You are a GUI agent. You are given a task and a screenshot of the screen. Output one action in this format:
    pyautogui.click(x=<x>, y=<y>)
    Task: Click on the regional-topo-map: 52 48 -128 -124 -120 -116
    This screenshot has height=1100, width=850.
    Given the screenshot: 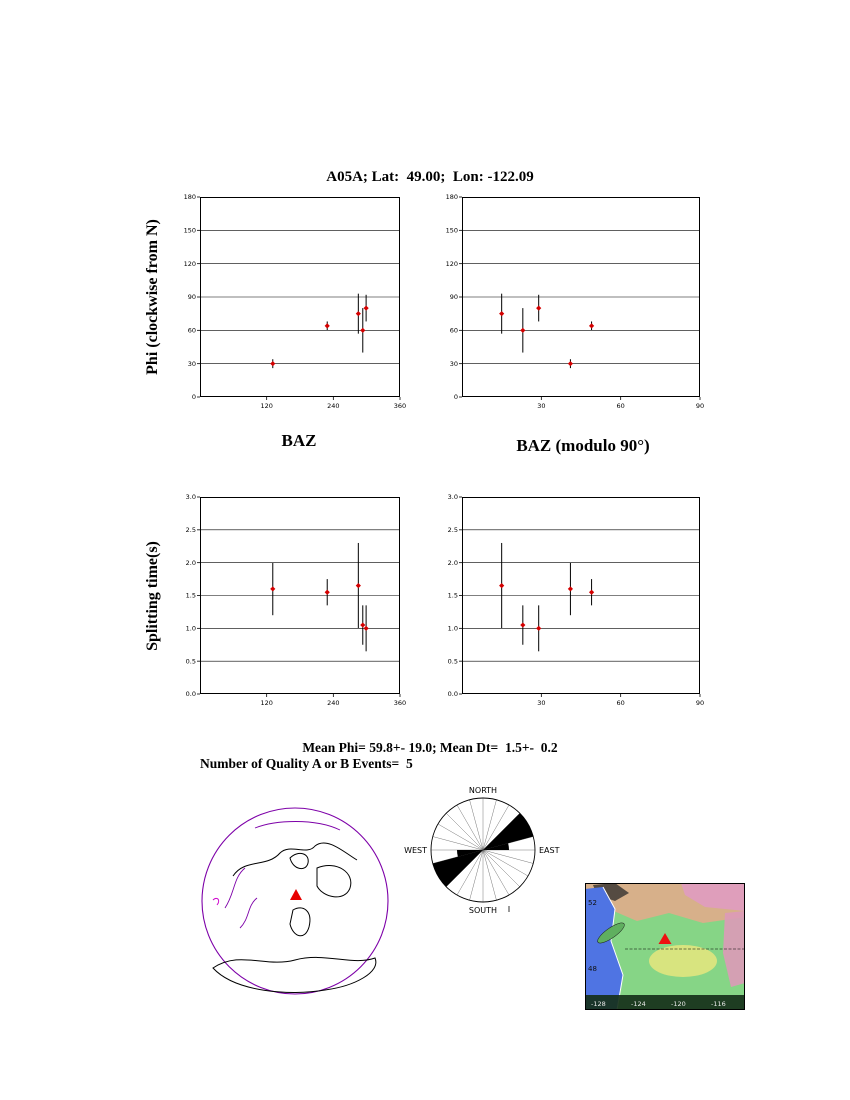 What is the action you would take?
    pyautogui.click(x=665, y=946)
    